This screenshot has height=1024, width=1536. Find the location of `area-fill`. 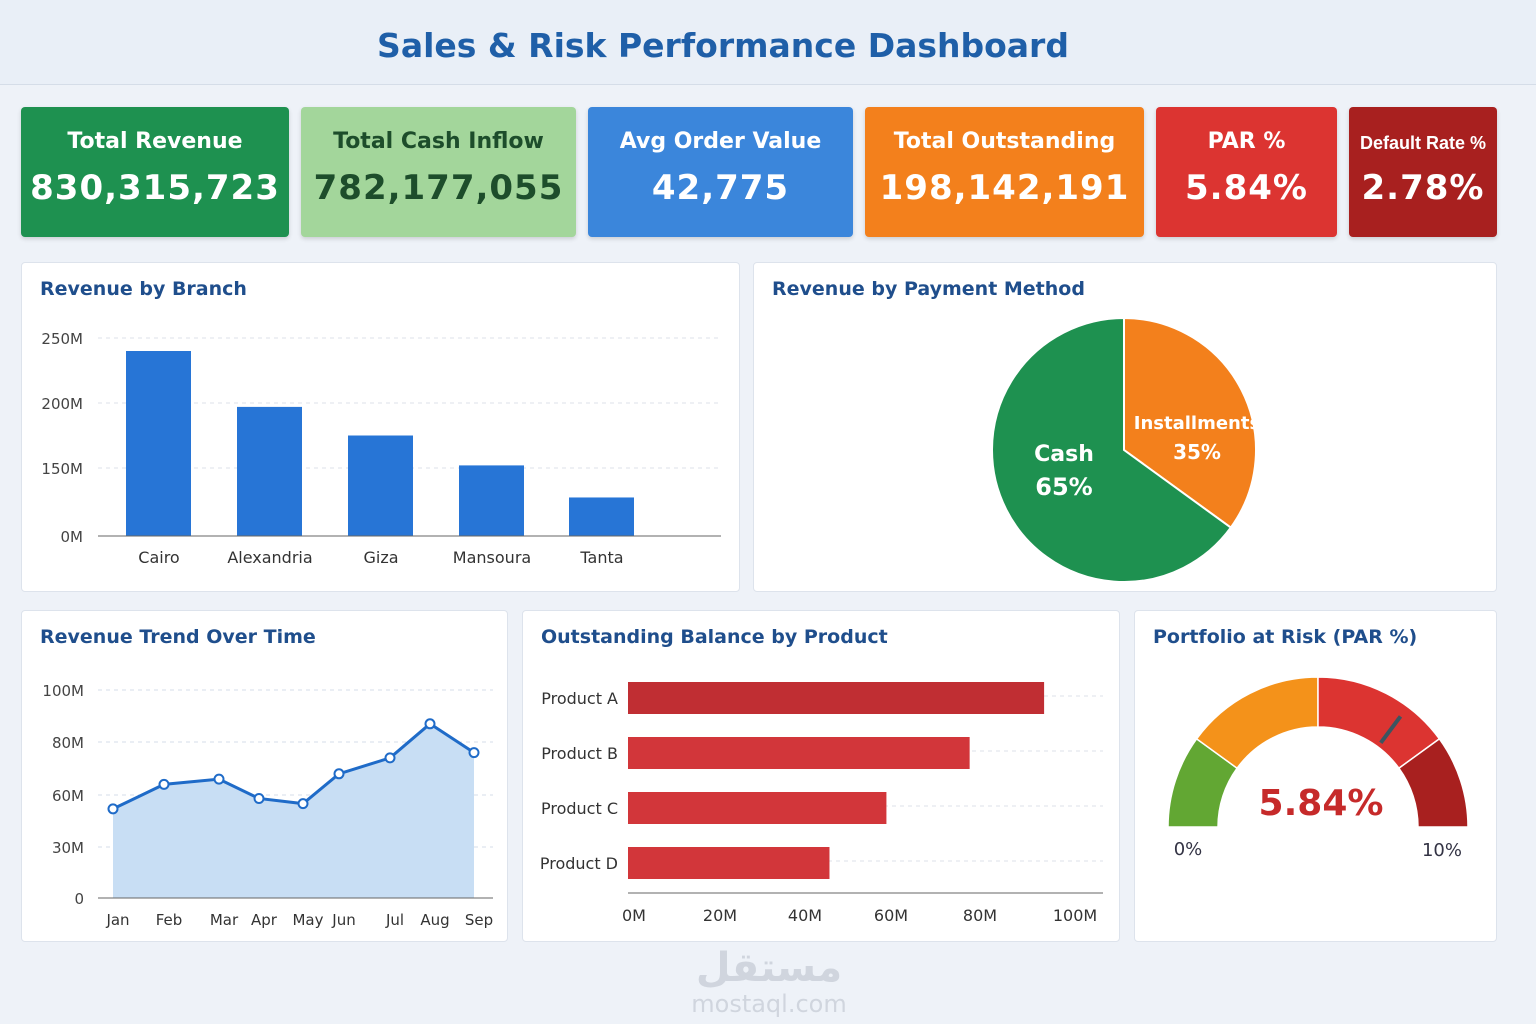

area-fill is located at coordinates (293, 810).